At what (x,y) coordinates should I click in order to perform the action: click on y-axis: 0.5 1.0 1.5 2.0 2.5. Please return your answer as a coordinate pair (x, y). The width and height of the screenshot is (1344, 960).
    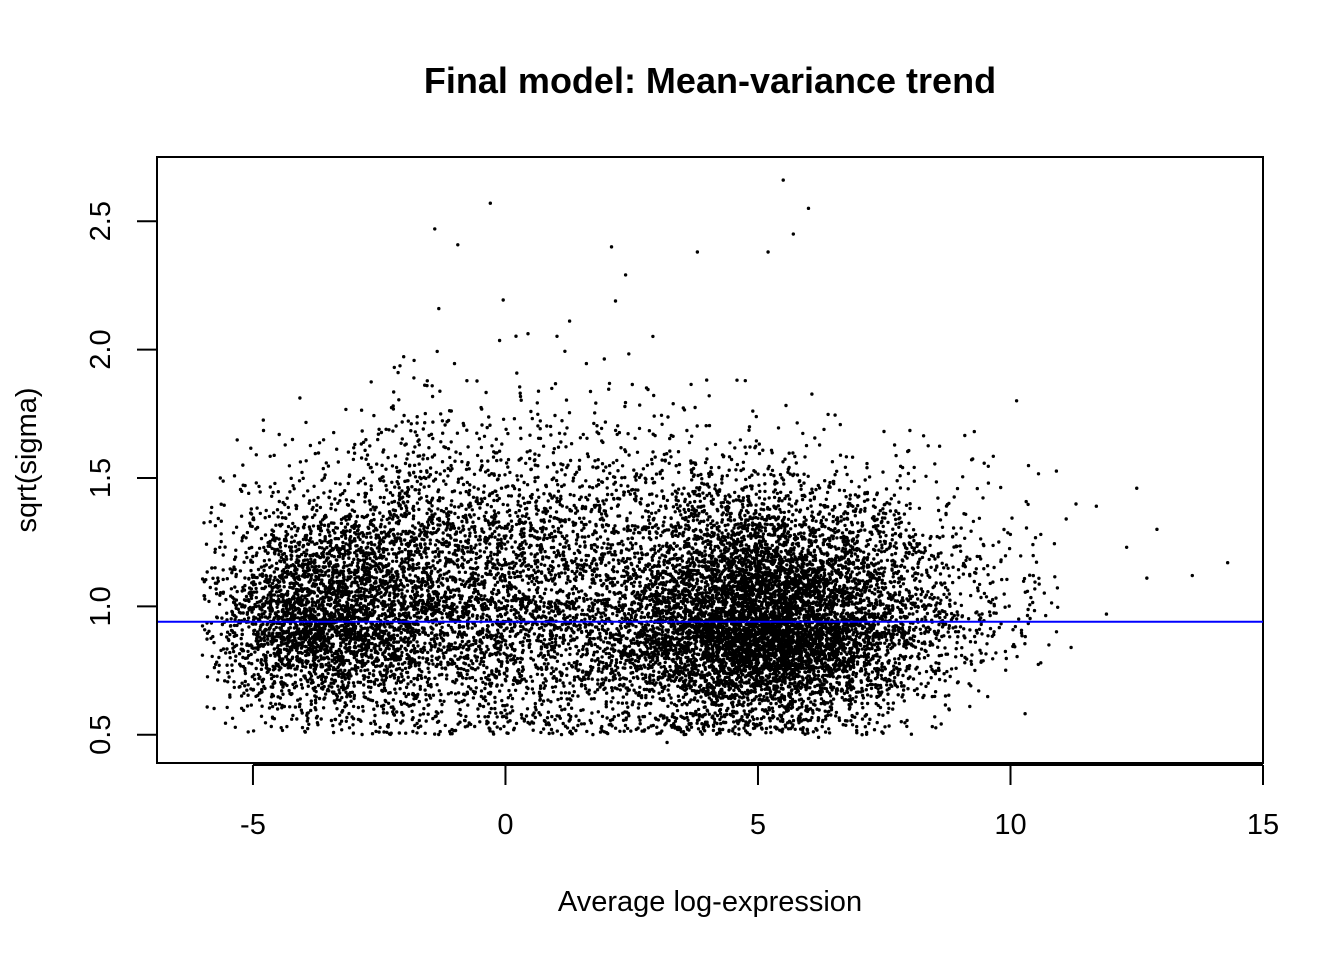
    Looking at the image, I should click on (121, 478).